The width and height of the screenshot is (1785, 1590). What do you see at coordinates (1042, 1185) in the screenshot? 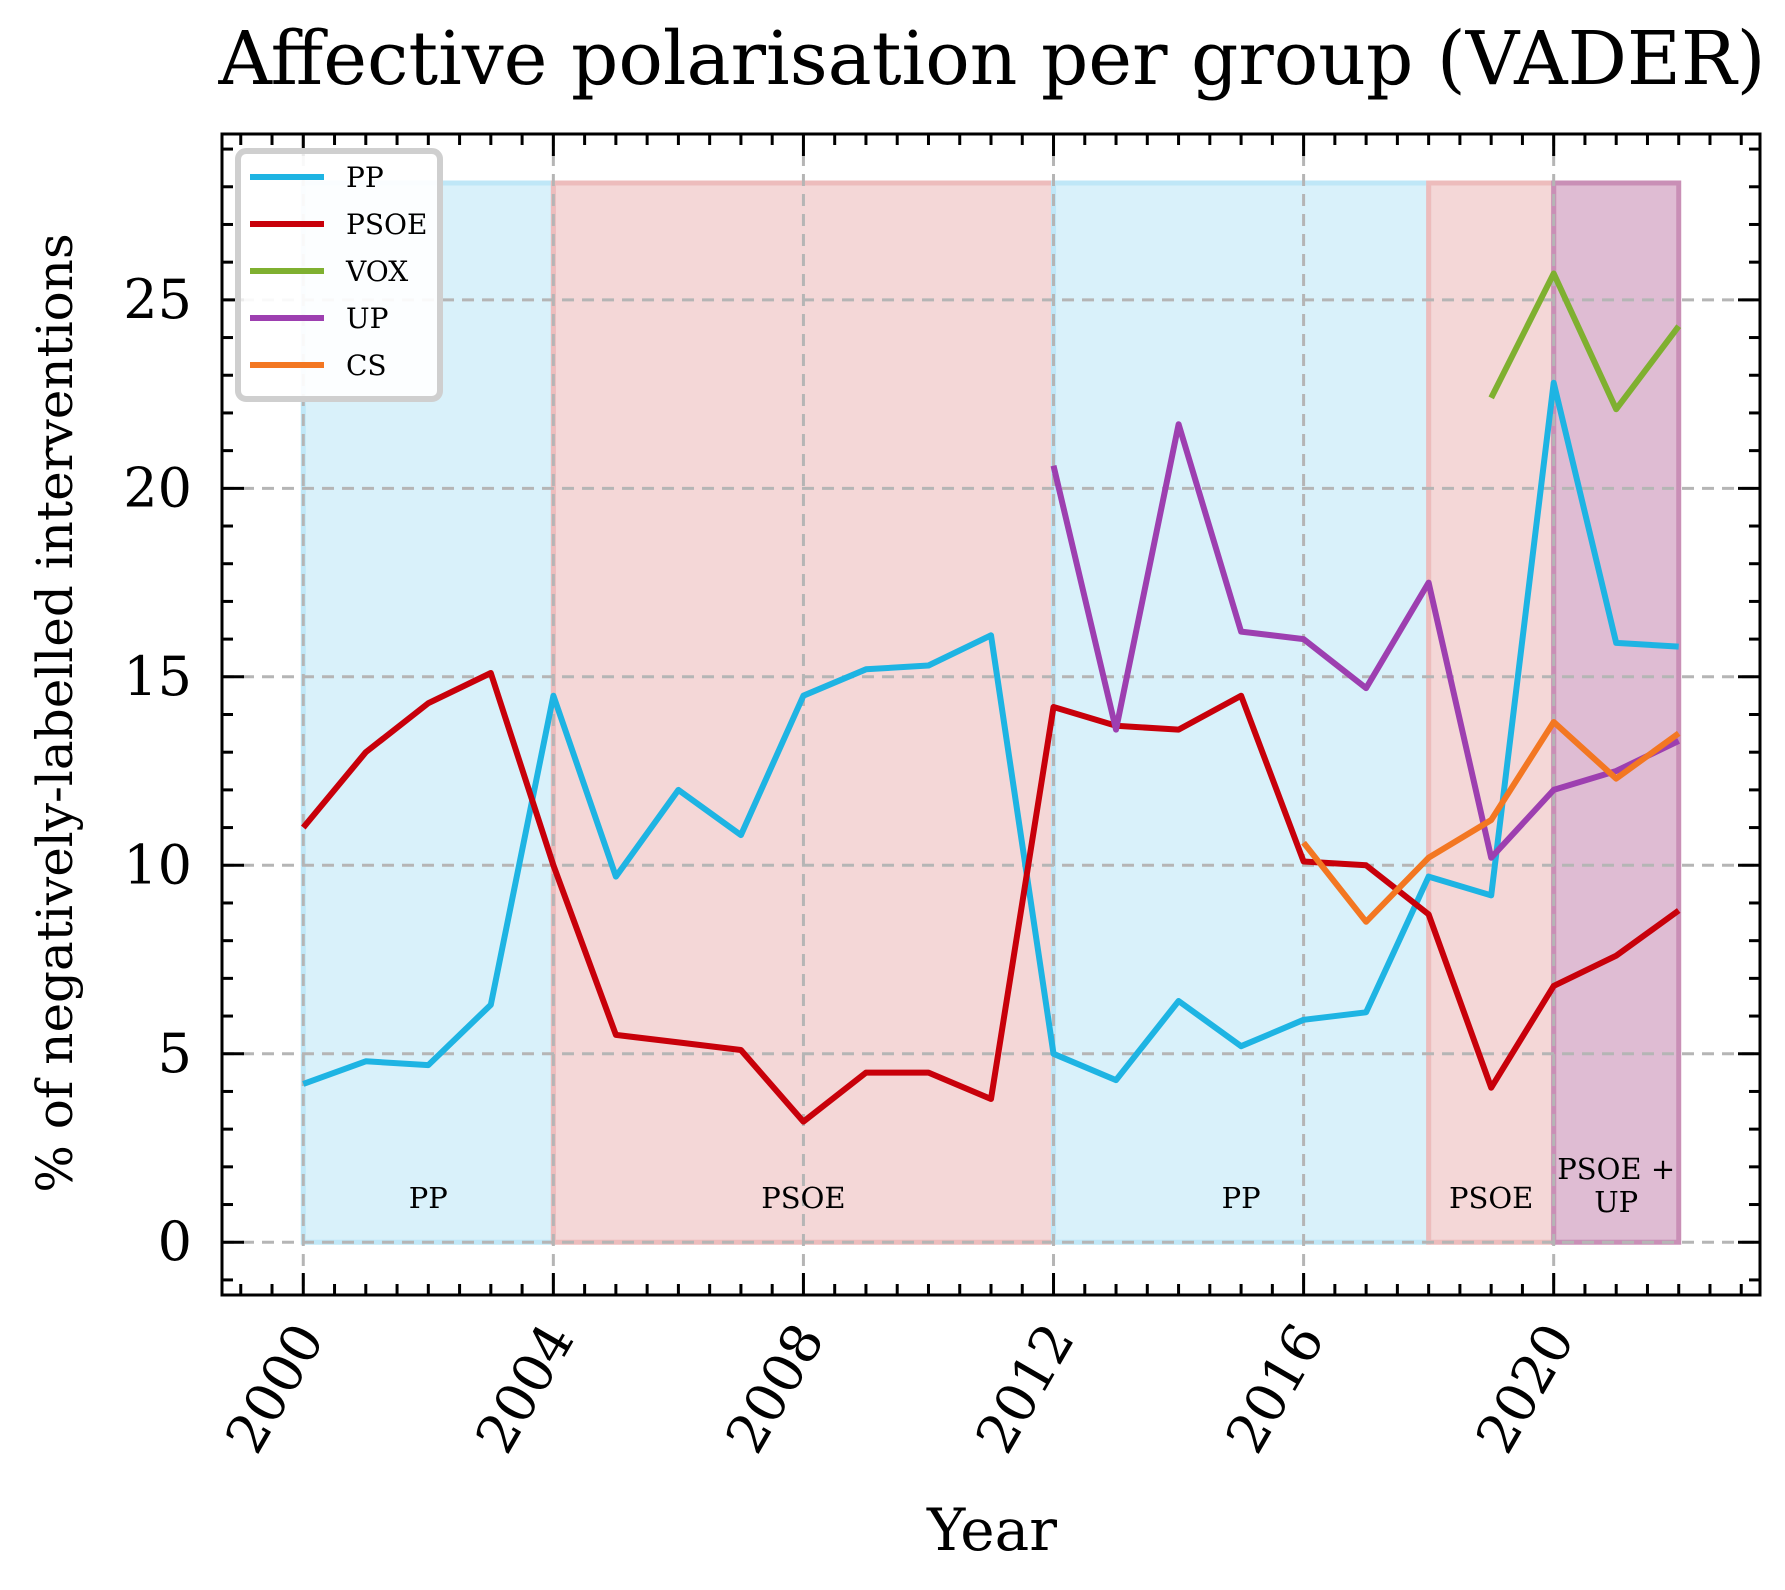
I see `period-labels: PP PSOE PP PSOE PSOE + UP` at bounding box center [1042, 1185].